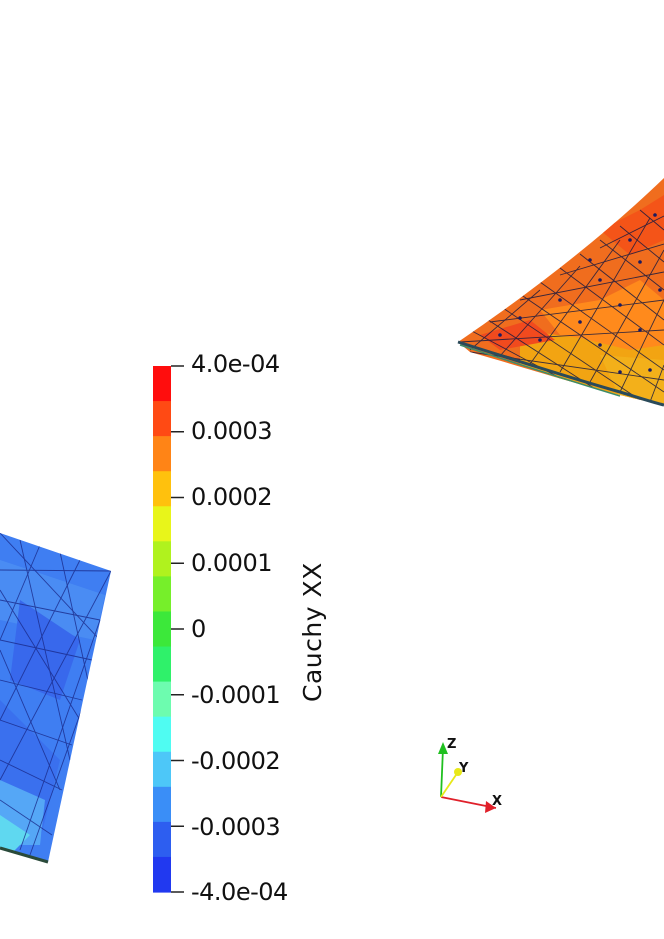 The width and height of the screenshot is (664, 939). What do you see at coordinates (231, 431) in the screenshot?
I see `tick-label-1: 0.0003` at bounding box center [231, 431].